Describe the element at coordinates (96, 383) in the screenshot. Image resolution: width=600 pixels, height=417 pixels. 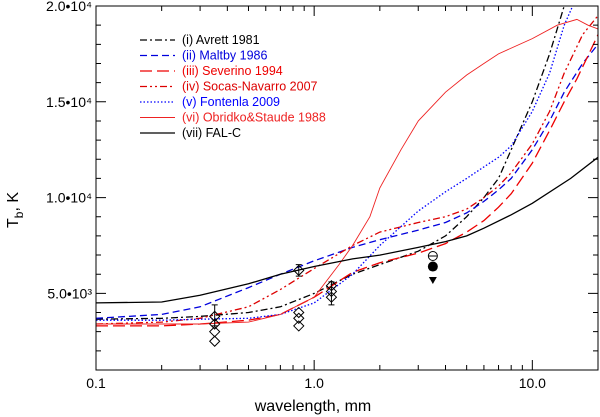
I see `x-tick-label-1: 0.1` at that location.